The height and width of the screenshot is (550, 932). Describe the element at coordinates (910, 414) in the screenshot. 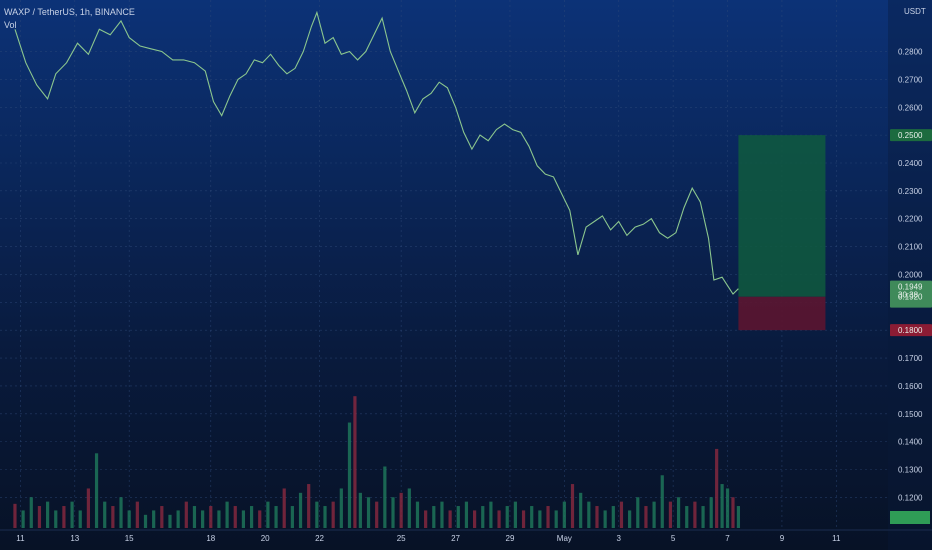

I see `y-tick-label: 0.1500` at that location.